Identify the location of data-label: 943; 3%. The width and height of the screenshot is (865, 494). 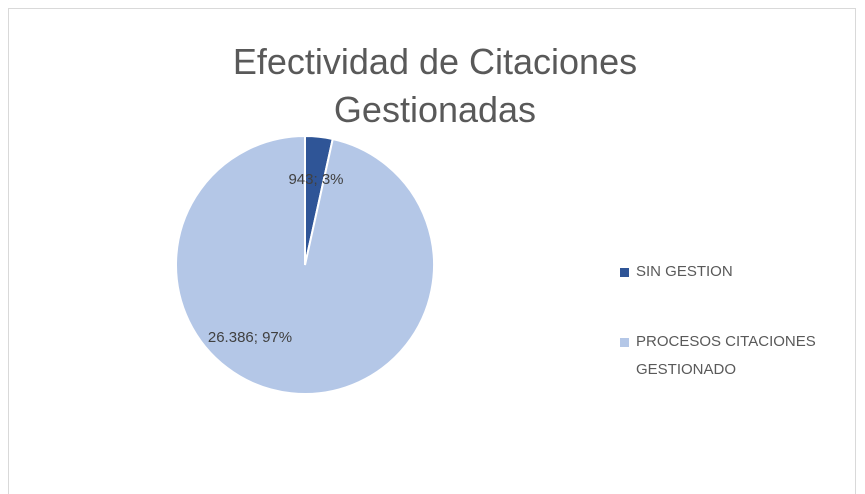
(315, 179).